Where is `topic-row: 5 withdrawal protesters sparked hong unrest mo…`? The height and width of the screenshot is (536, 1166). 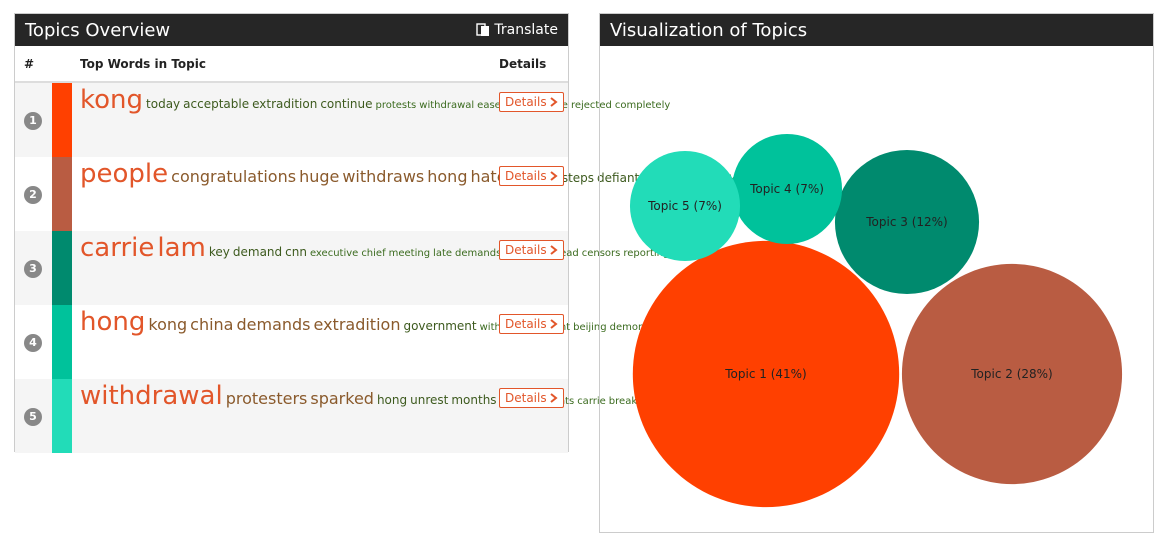 topic-row: 5 withdrawal protesters sparked hong unrest mo… is located at coordinates (334, 416).